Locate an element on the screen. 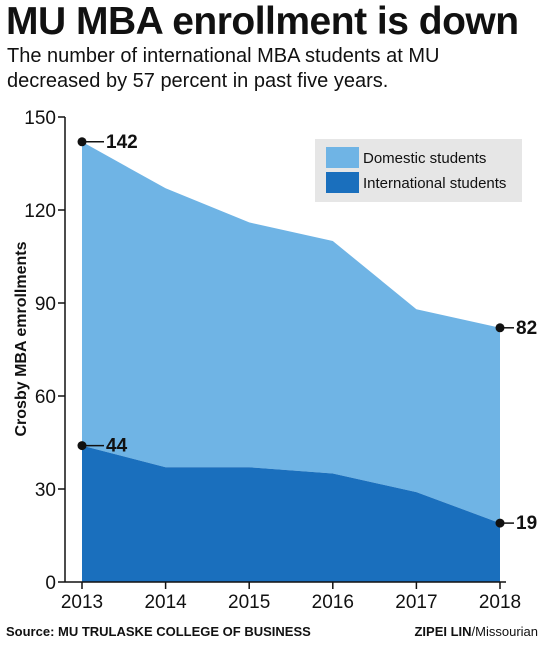  credit-note: ZIPEI LIN/Missourian is located at coordinates (476, 631).